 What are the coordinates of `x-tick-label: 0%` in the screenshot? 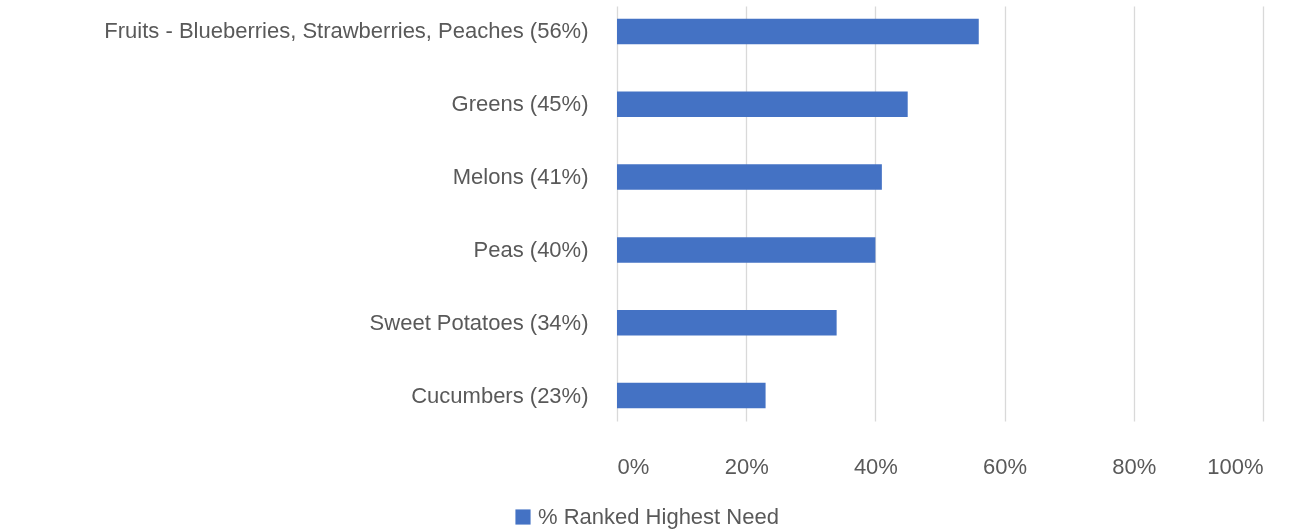 It's located at (633, 466).